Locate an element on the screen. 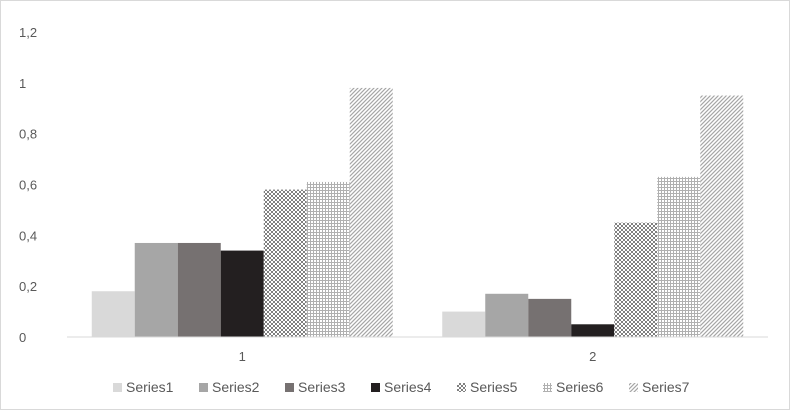  x-tick-label: 1 is located at coordinates (242, 356).